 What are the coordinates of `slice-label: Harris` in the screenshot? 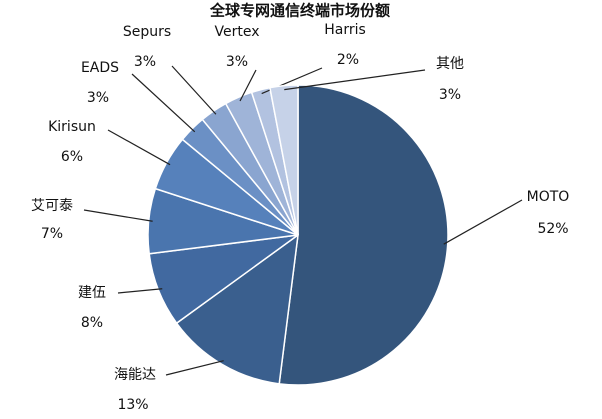 It's located at (345, 30).